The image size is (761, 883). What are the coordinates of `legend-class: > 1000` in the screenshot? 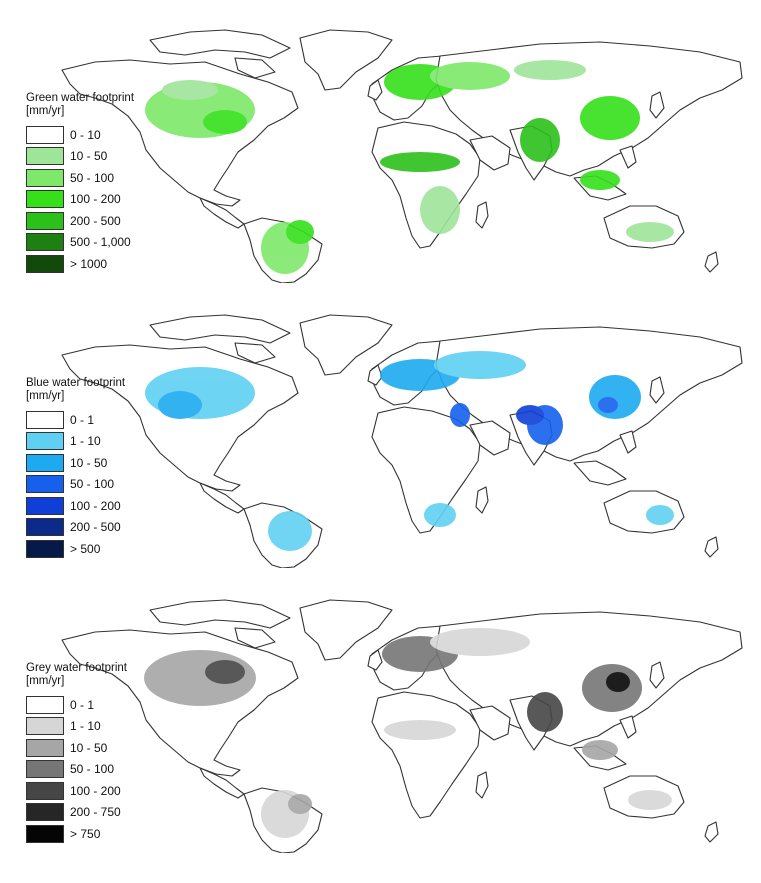 It's located at (80, 264).